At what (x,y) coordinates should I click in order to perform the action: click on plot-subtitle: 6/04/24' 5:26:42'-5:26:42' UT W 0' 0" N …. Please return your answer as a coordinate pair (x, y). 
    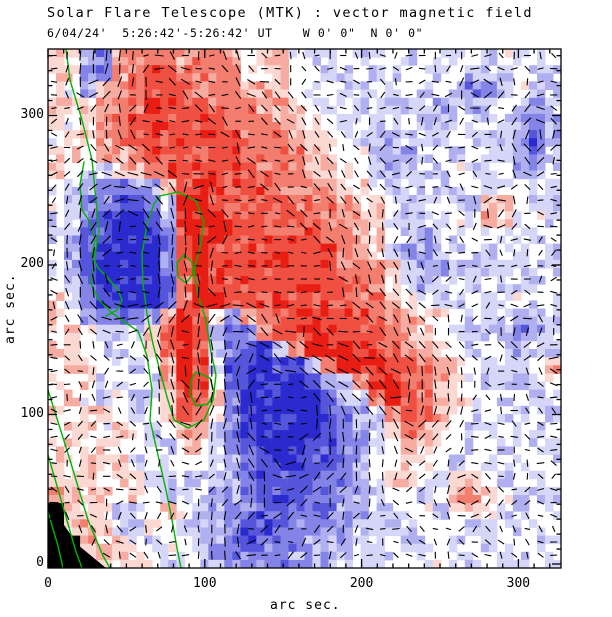
    Looking at the image, I should click on (235, 33).